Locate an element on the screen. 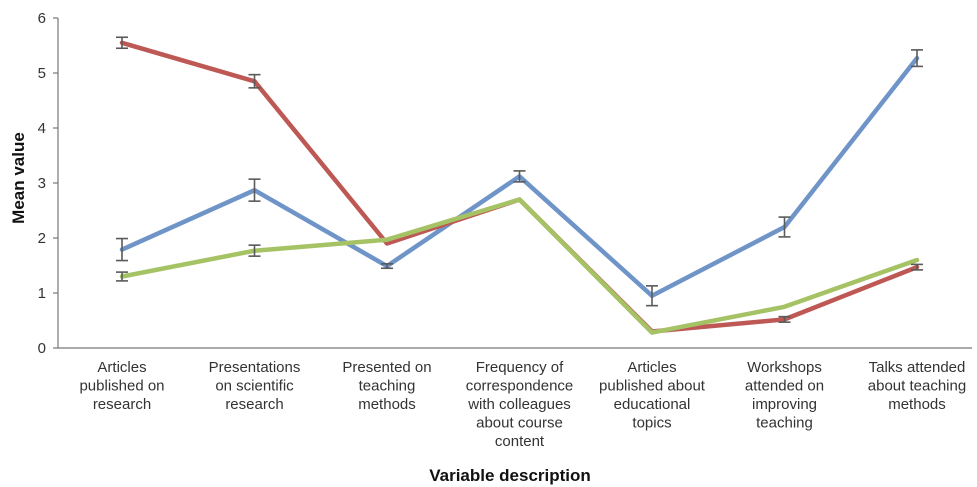 This screenshot has height=487, width=977. y-tick-label: 3 is located at coordinates (42, 183).